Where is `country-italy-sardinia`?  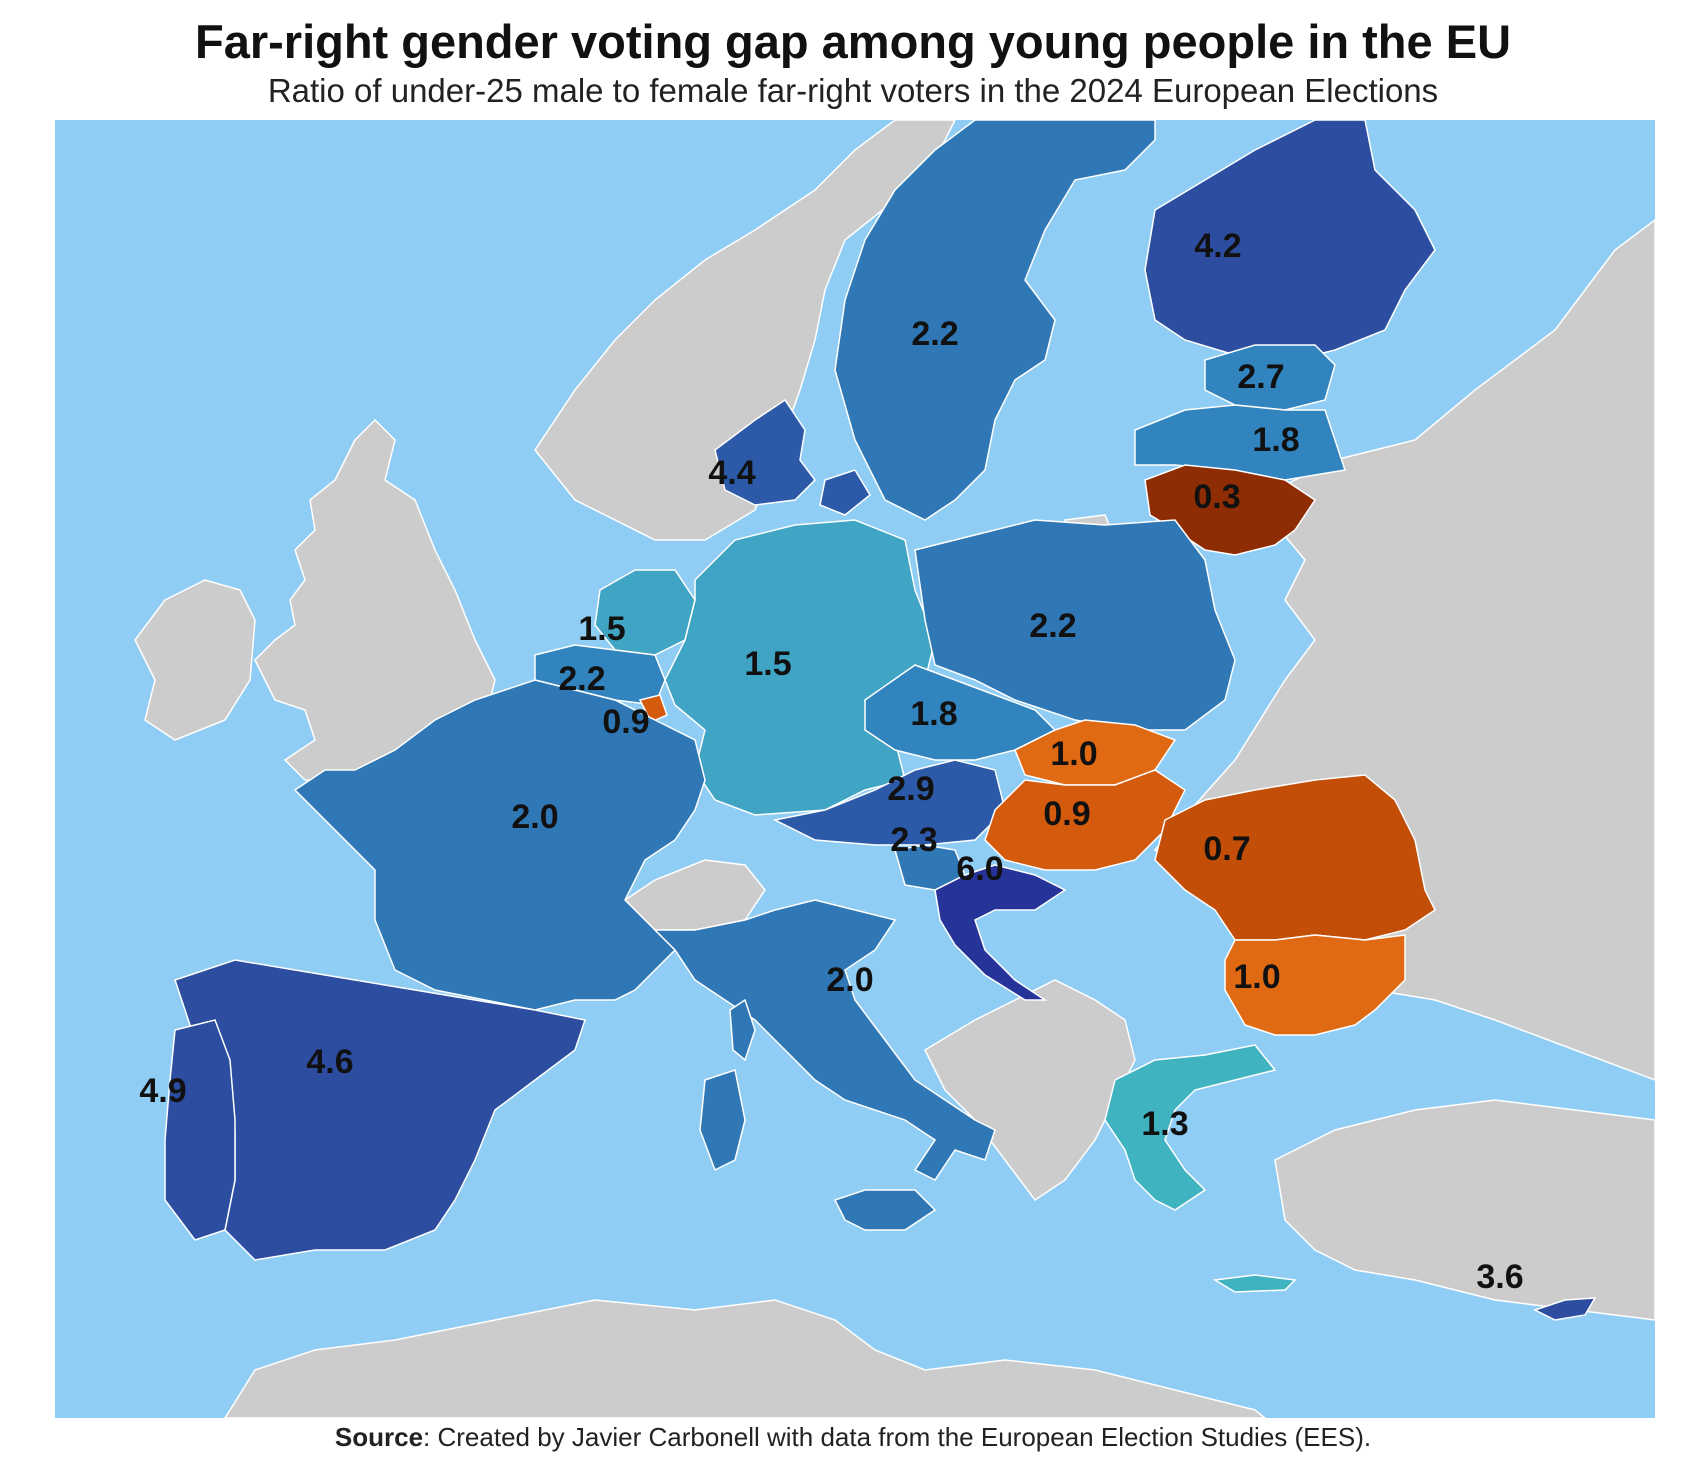 country-italy-sardinia is located at coordinates (722, 1120).